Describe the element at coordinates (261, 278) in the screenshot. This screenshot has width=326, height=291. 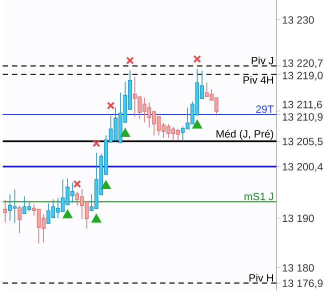
I see `ref-line-label: Piv H` at that location.